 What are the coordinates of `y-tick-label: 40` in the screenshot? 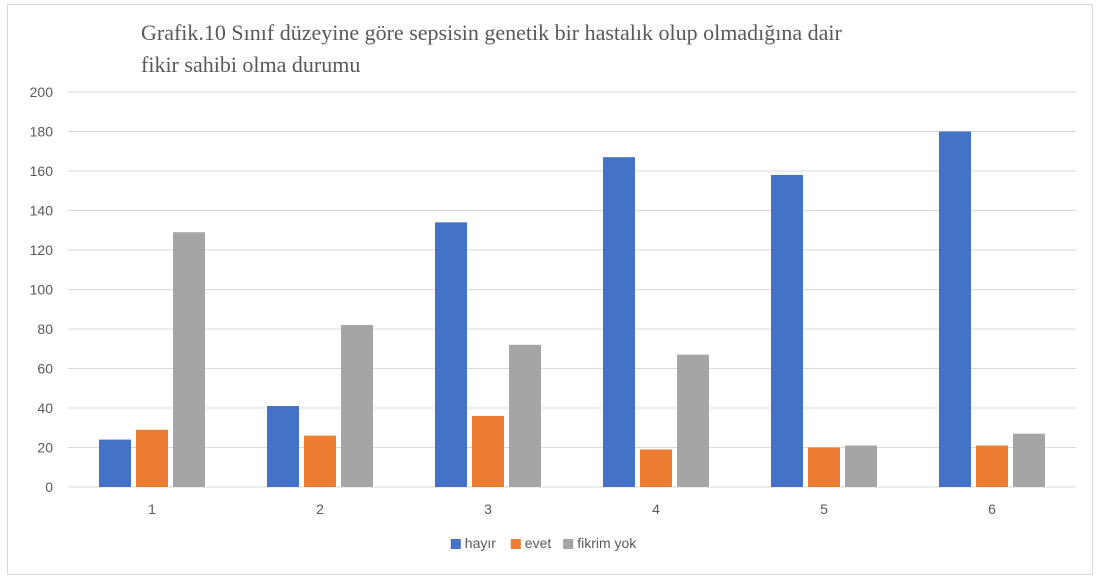 It's located at (45, 408).